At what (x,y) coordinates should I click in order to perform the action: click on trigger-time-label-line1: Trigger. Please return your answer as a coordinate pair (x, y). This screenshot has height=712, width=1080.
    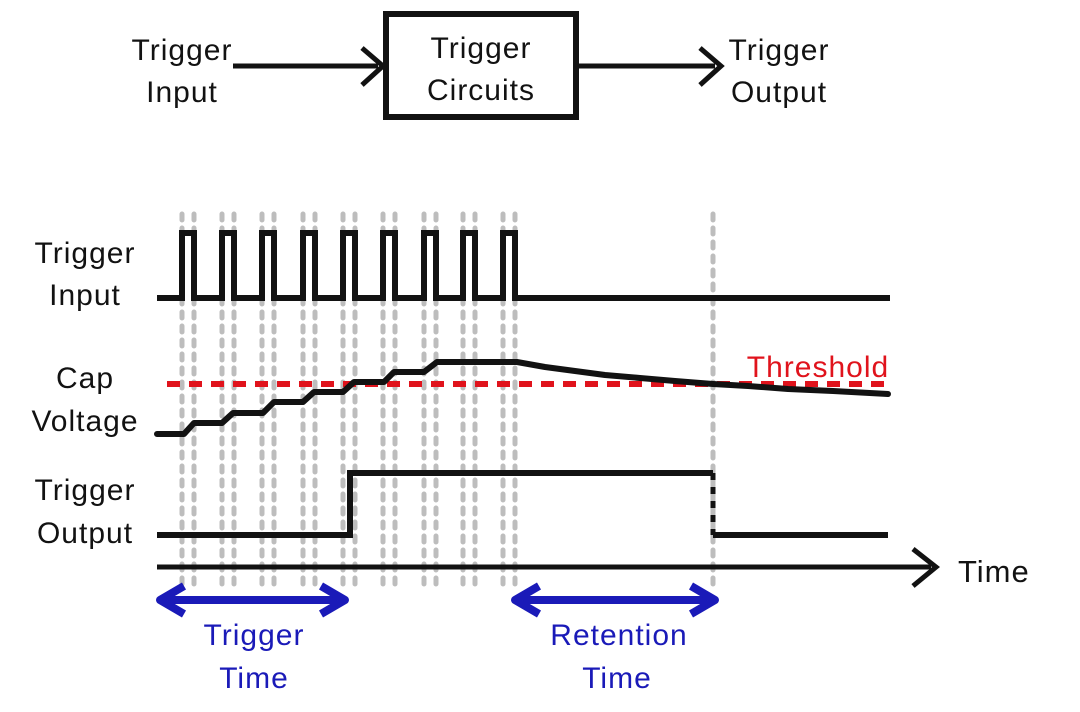
    Looking at the image, I should click on (254, 635).